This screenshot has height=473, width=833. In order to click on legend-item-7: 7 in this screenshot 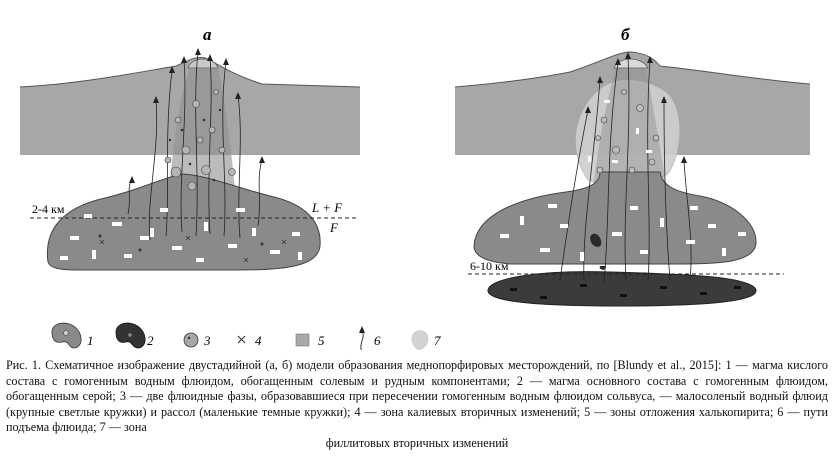, I will do `click(426, 340)`.